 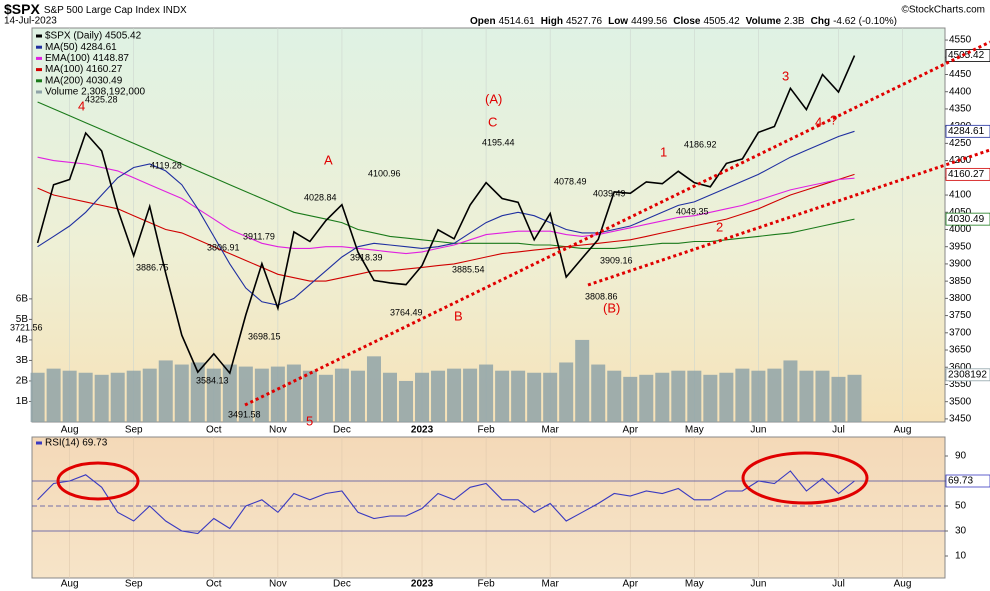 What do you see at coordinates (328, 159) in the screenshot?
I see `wave-label: A` at bounding box center [328, 159].